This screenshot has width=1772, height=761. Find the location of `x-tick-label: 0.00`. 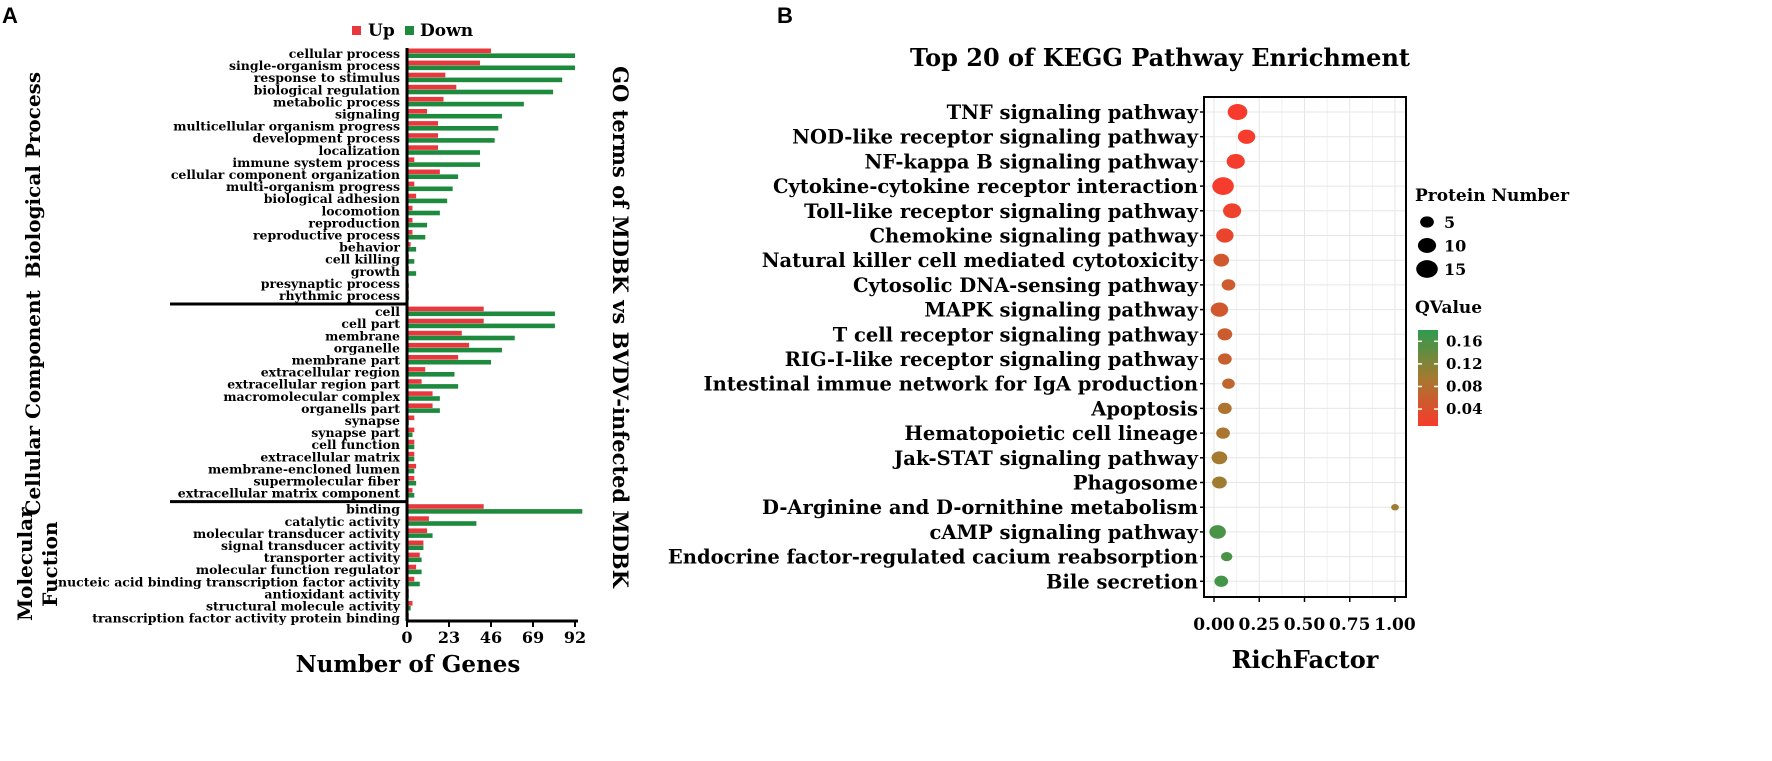

x-tick-label: 0.00 is located at coordinates (1214, 625).